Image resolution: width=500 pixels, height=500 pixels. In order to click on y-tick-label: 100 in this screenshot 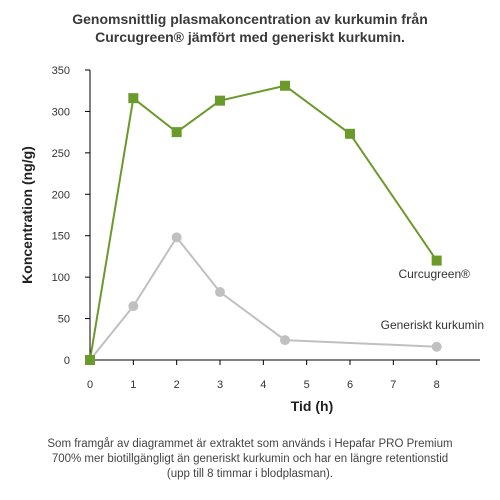, I will do `click(61, 278)`.